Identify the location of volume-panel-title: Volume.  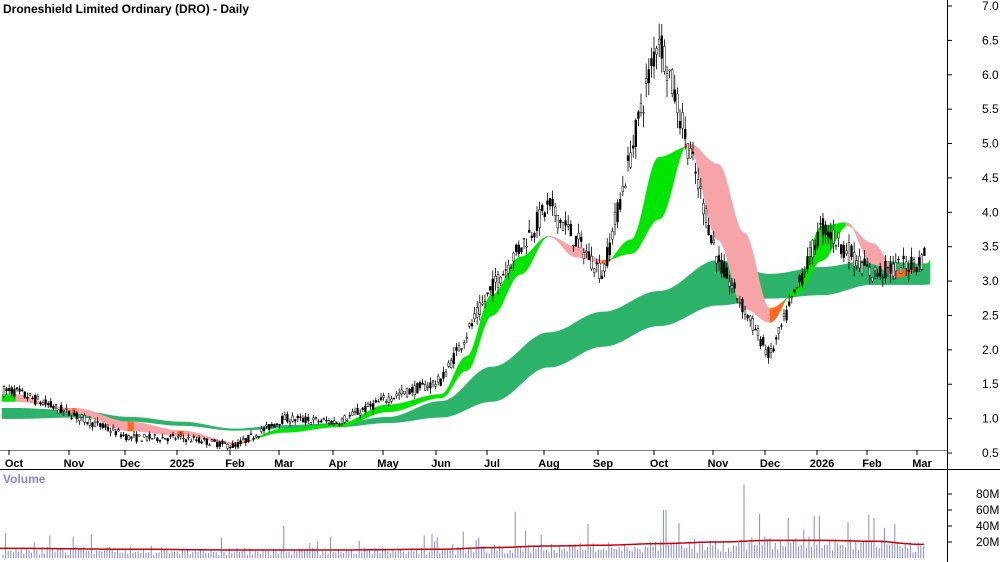
(24, 479).